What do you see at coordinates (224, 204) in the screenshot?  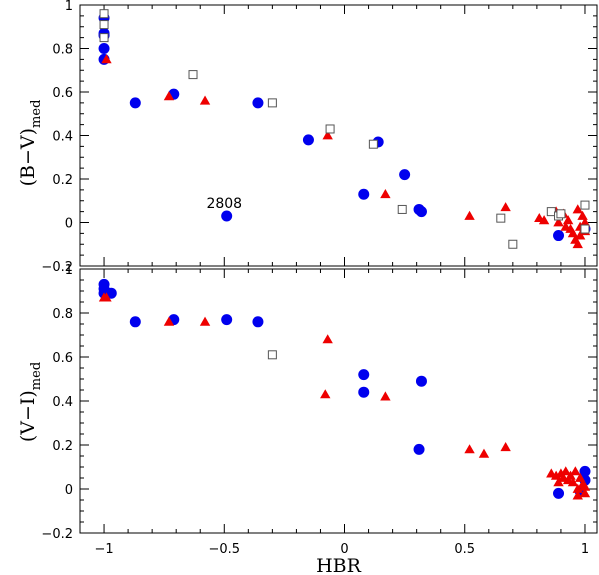 I see `annotation-label: 2808` at bounding box center [224, 204].